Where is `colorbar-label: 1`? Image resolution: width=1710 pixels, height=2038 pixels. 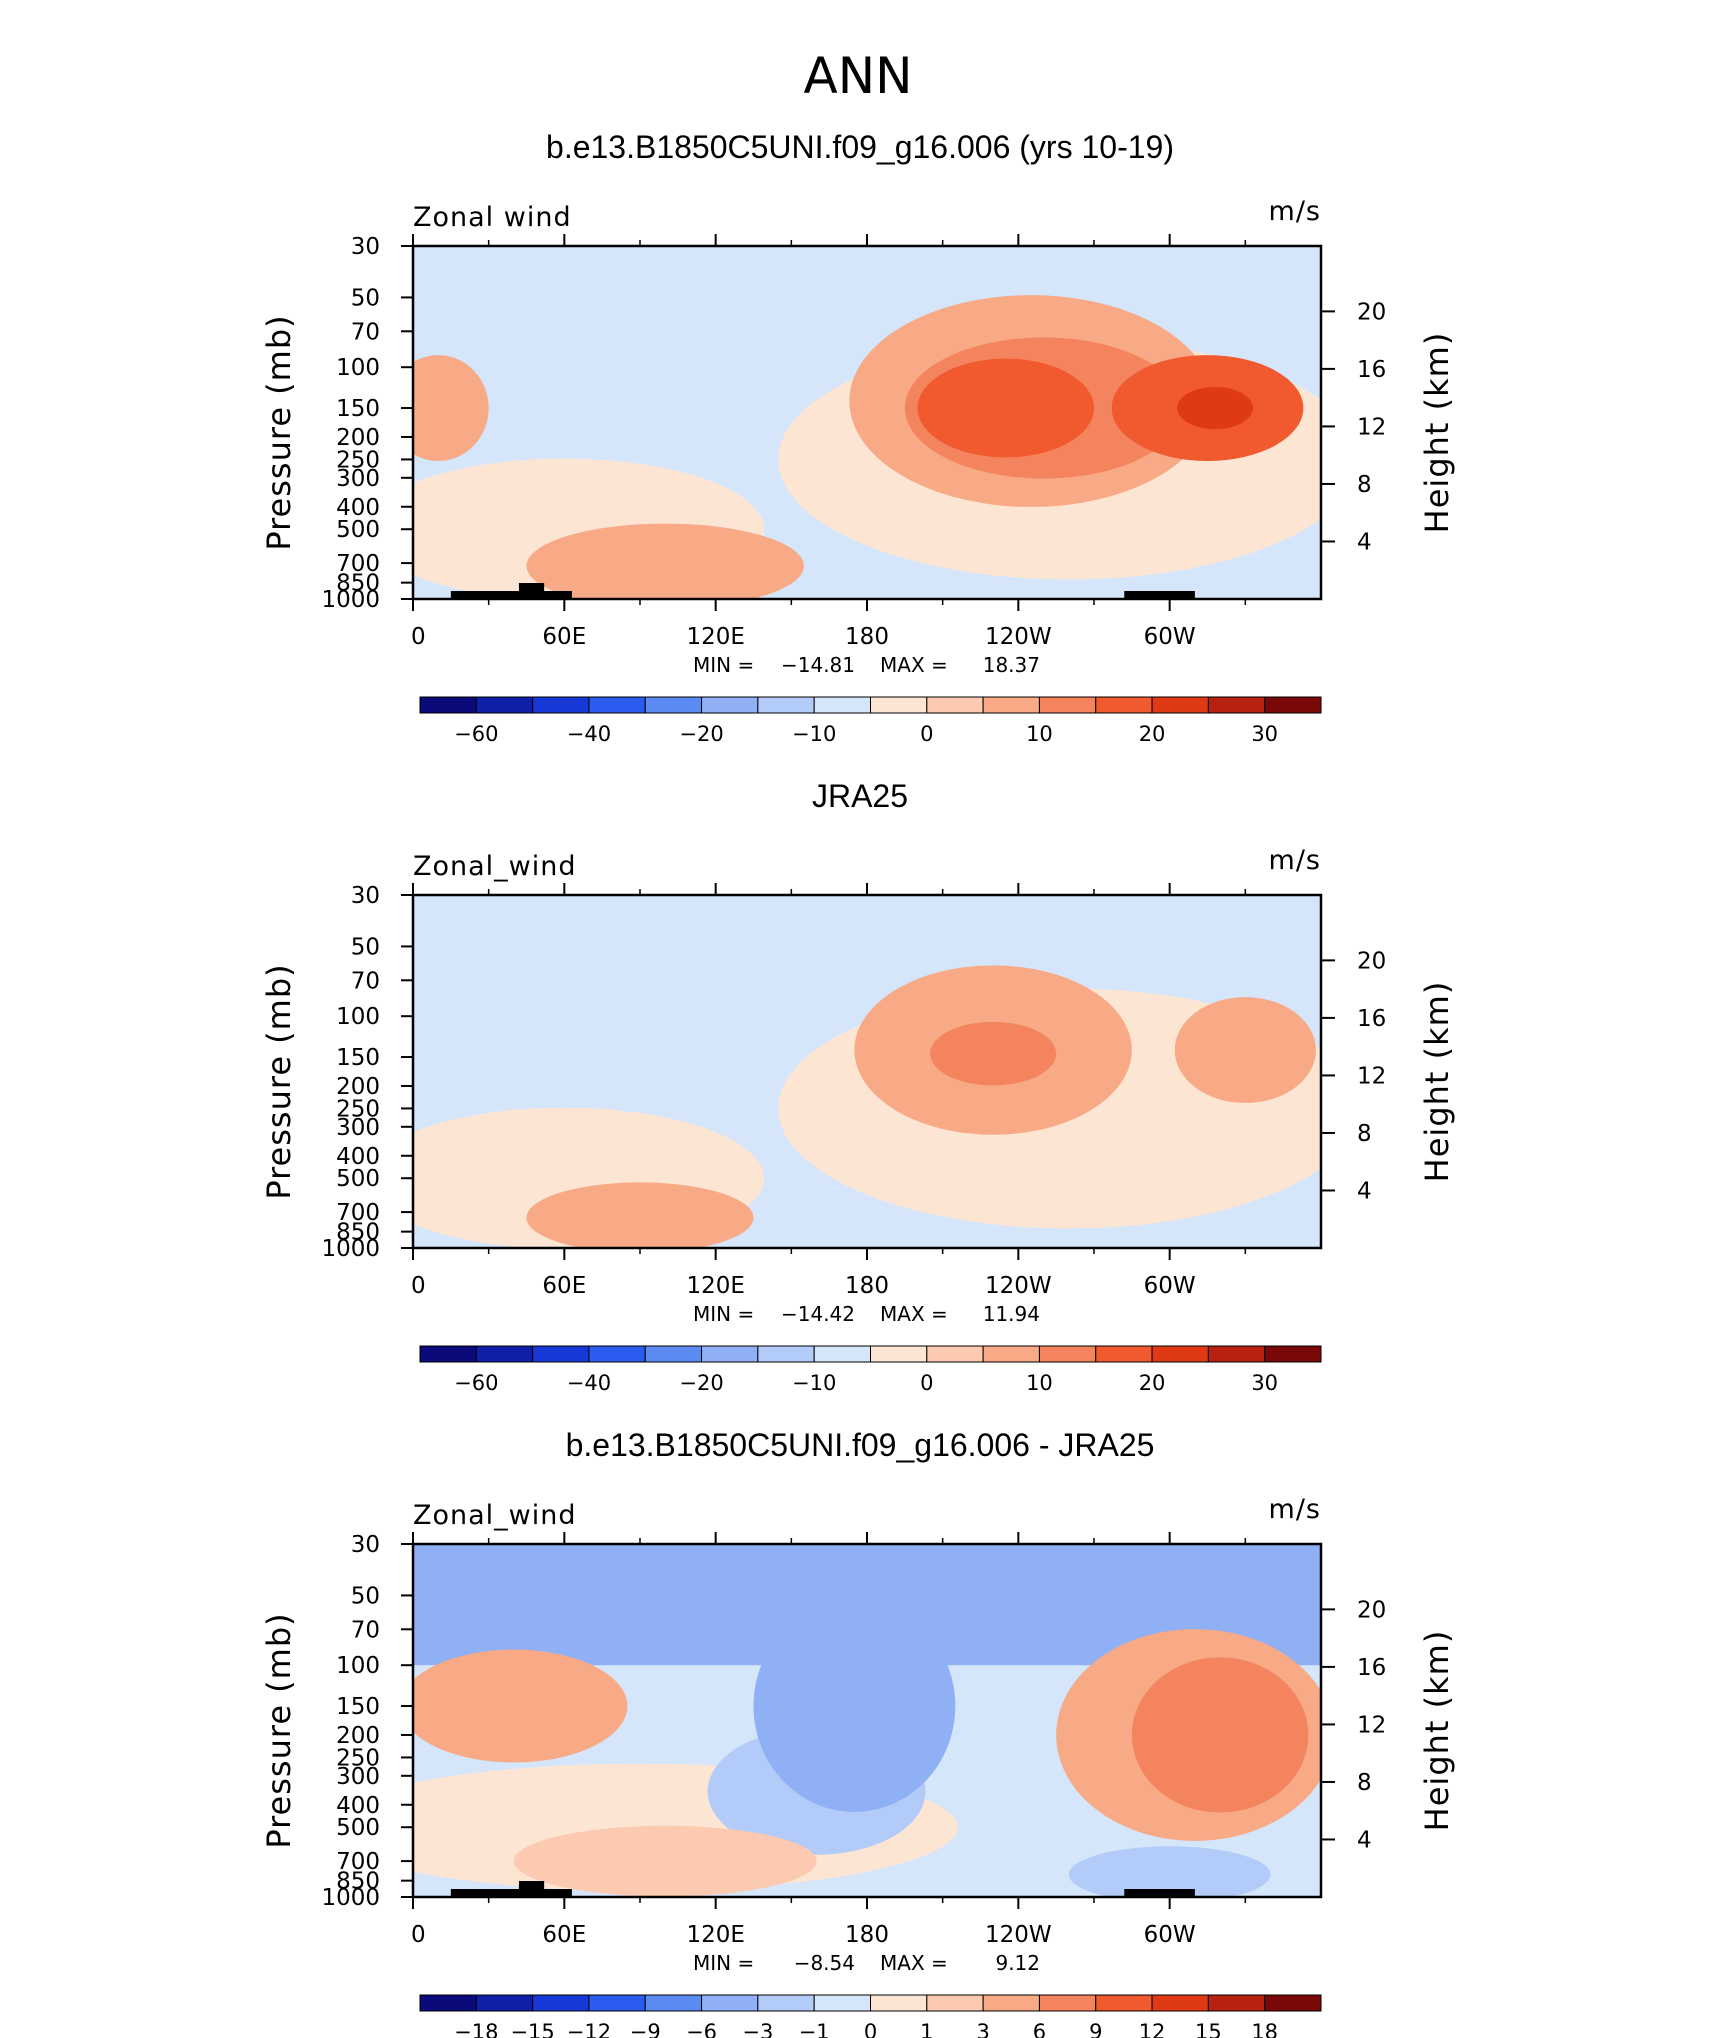 colorbar-label: 1 is located at coordinates (926, 2029).